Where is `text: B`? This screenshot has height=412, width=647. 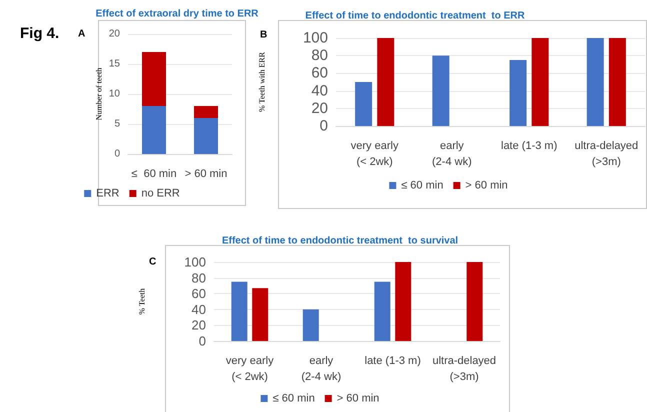 text: B is located at coordinates (264, 35).